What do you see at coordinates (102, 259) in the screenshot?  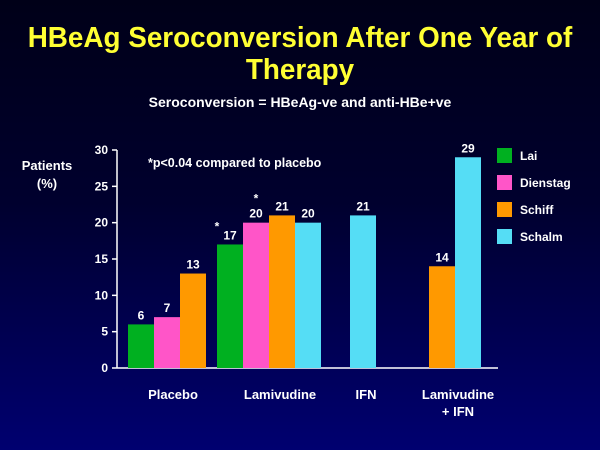 I see `y-tick-label: 15` at bounding box center [102, 259].